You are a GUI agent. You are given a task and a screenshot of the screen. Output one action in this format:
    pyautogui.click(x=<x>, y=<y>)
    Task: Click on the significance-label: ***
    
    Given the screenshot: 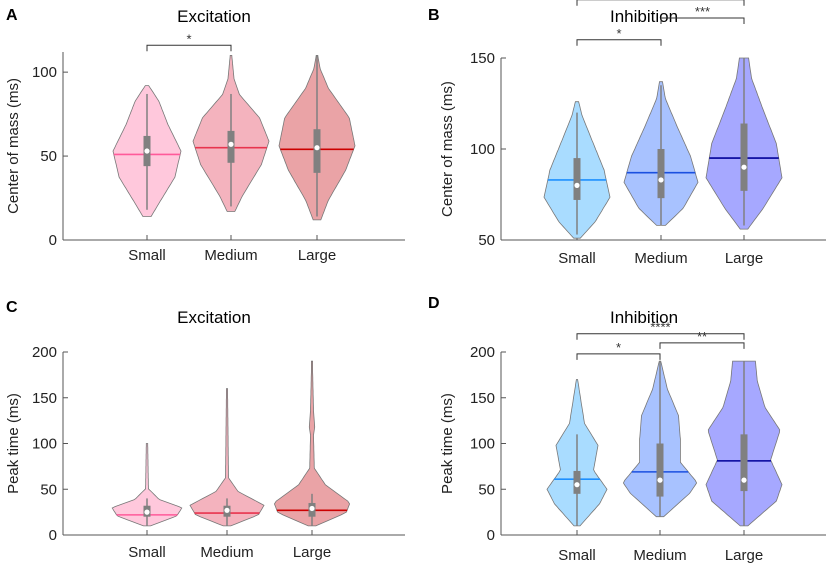 What is the action you would take?
    pyautogui.click(x=702, y=11)
    